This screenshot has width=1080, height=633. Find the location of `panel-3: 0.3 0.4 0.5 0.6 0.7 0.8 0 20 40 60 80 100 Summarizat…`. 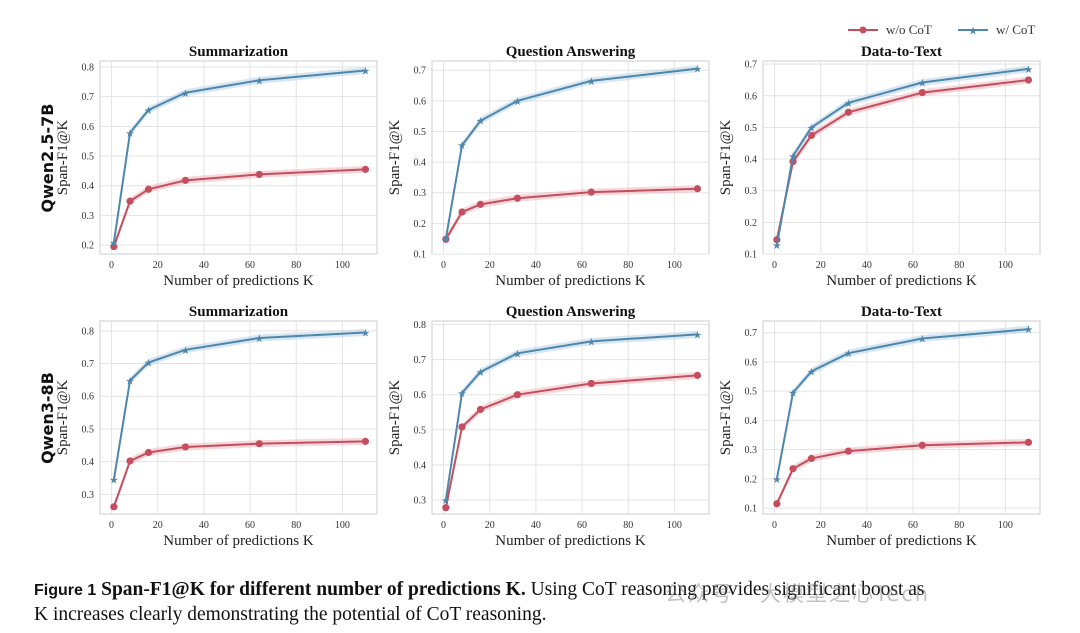

panel-3: 0.3 0.4 0.5 0.6 0.7 0.8 0 20 40 60 80 100 Summarizat… is located at coordinates (216, 426).